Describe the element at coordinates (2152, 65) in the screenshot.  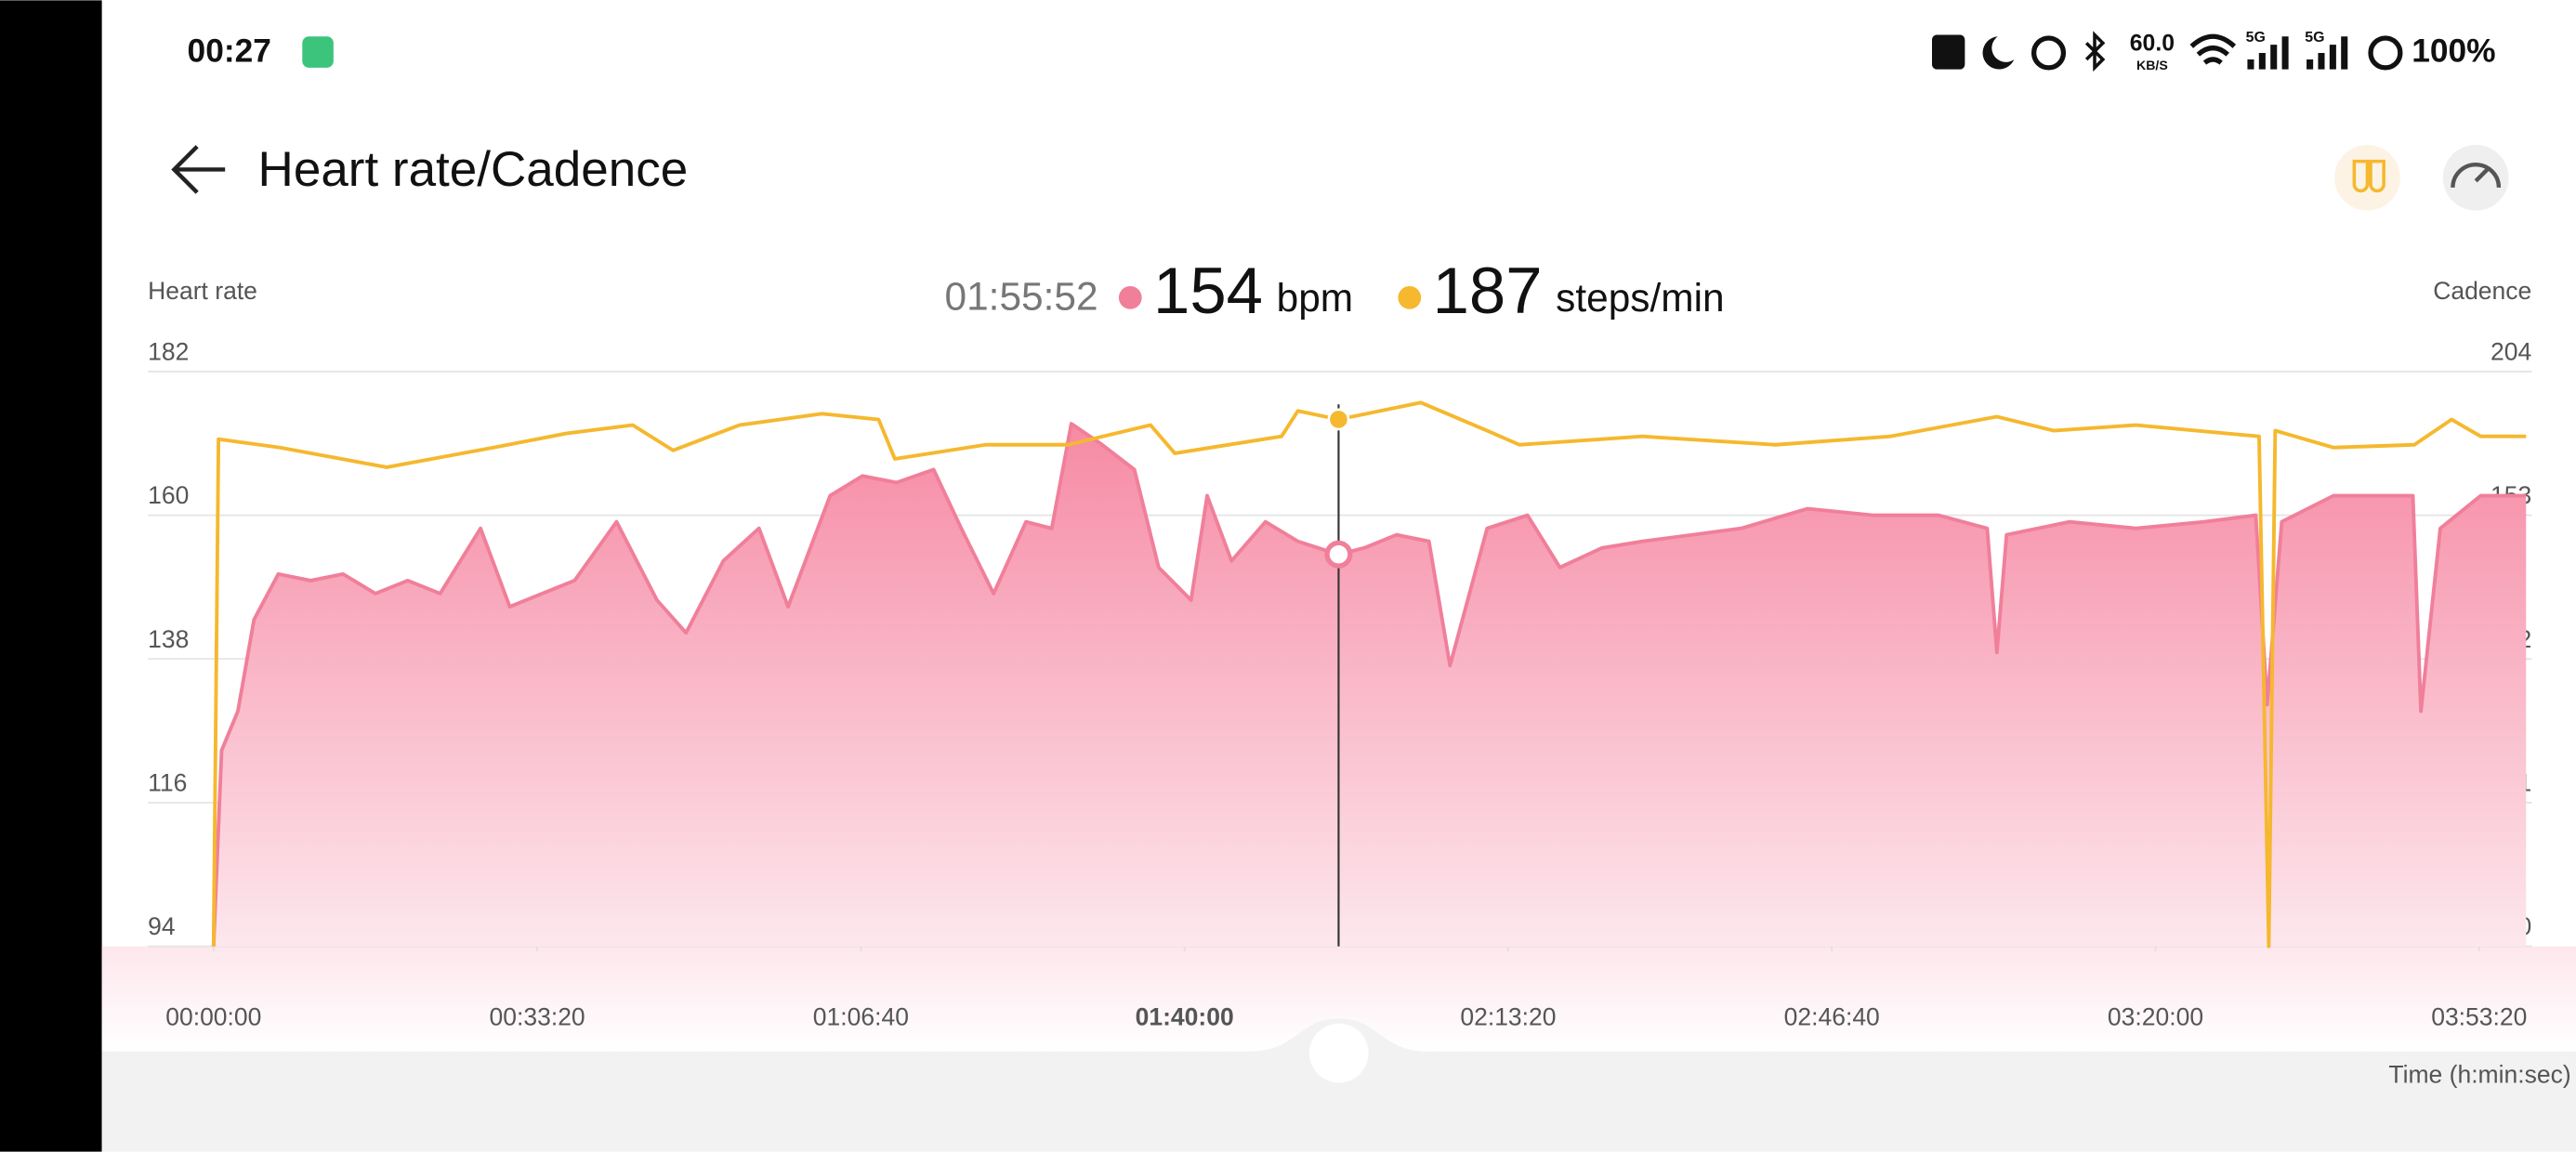
I see `net-speed-unit: KB/S` at that location.